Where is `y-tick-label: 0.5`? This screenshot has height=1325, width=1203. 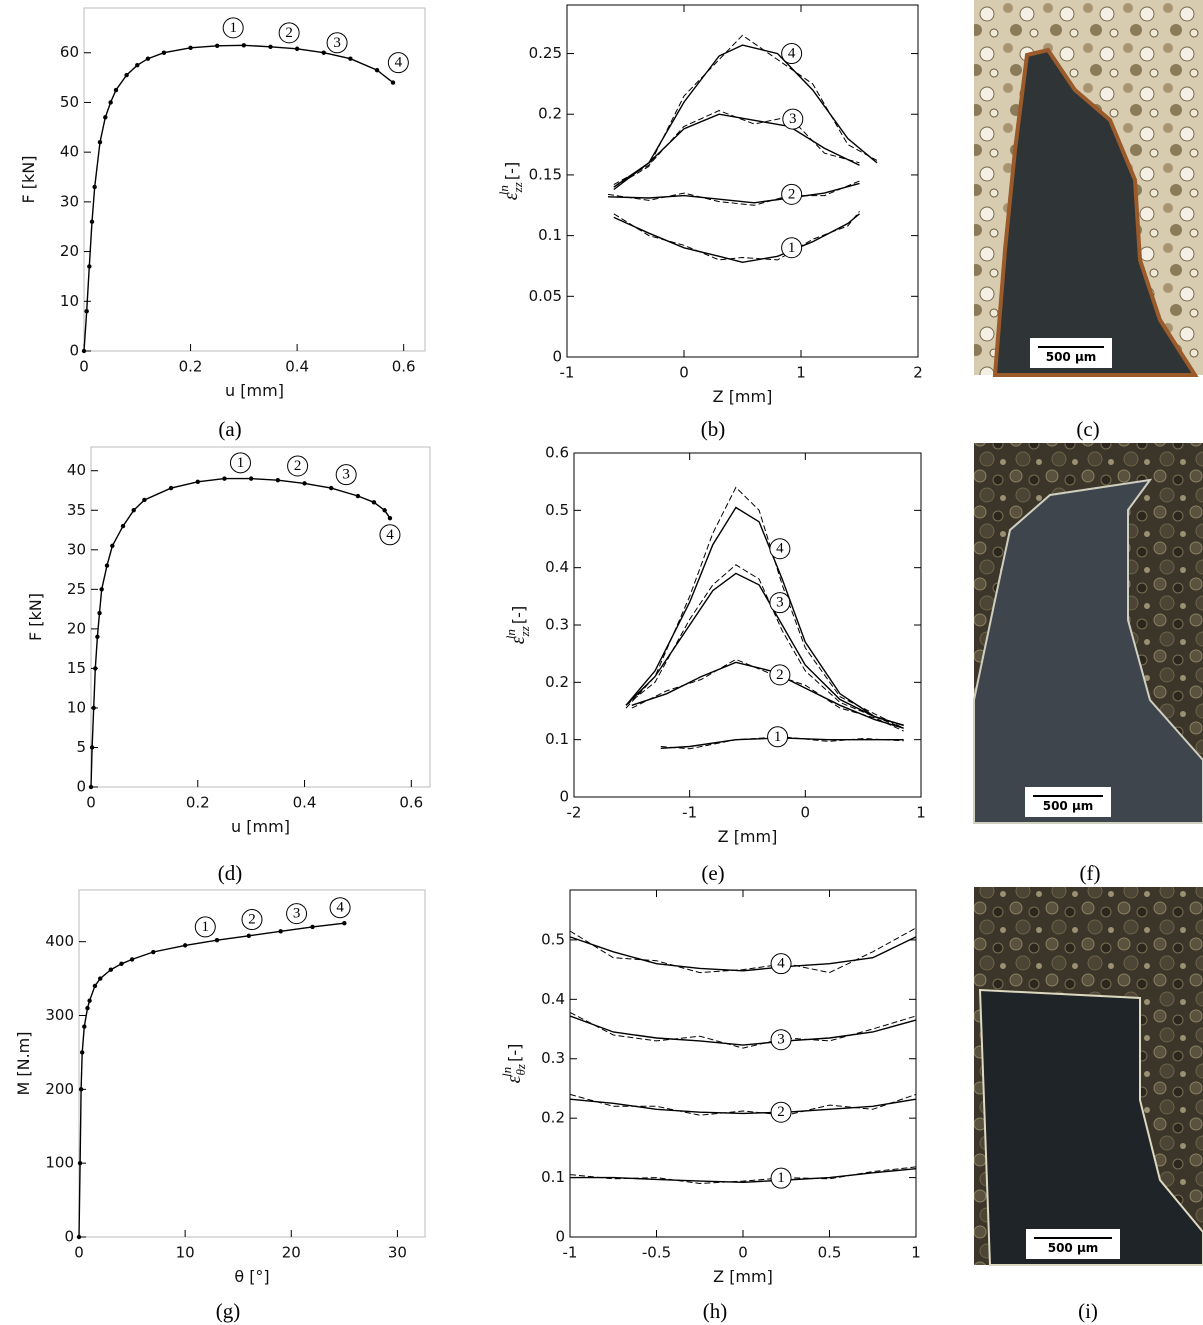
y-tick-label: 0.5 is located at coordinates (557, 510).